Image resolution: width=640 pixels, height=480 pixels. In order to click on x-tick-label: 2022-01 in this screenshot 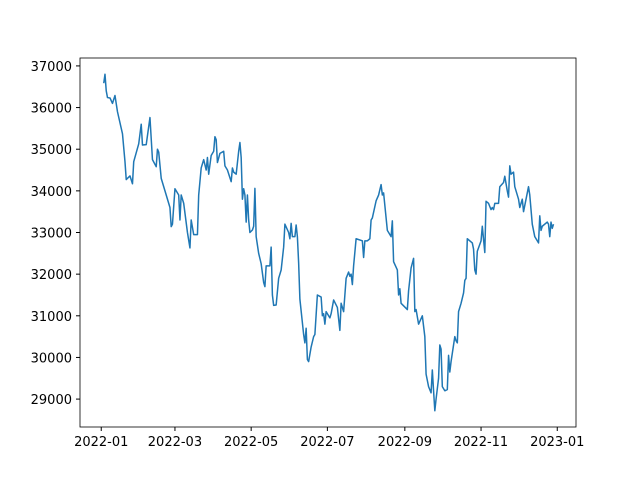, I will do `click(101, 442)`.